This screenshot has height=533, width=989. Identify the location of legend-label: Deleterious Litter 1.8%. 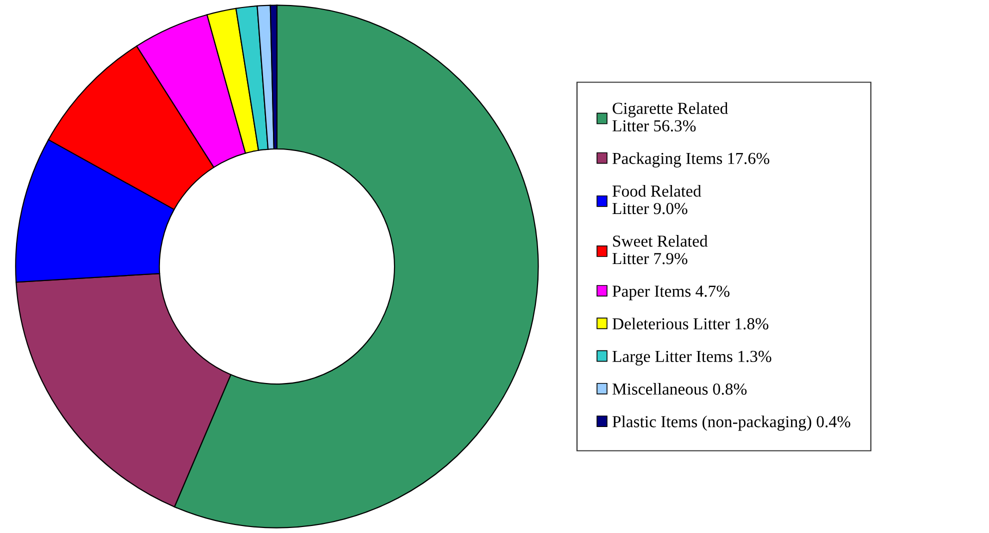
(690, 324).